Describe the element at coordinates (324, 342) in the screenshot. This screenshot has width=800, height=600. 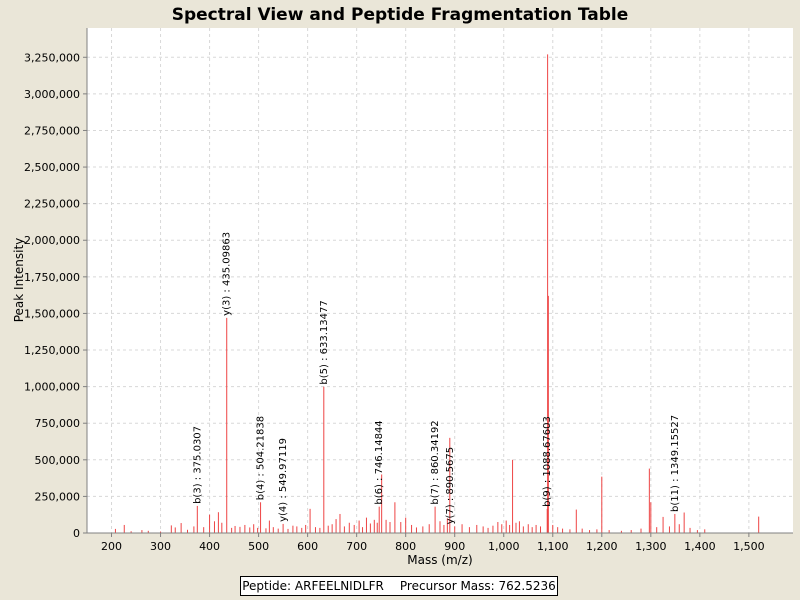
I see `peak-annotation: b(5) : 633.13477` at that location.